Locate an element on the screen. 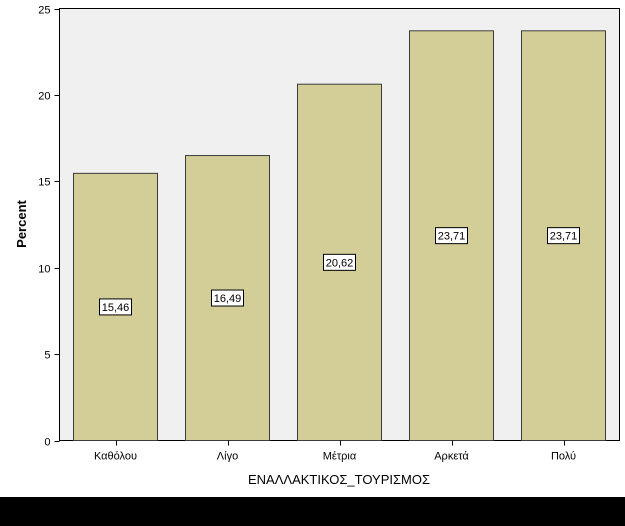 The image size is (625, 526). y-axis: 0 5 10 15 20 25 is located at coordinates (49, 227).